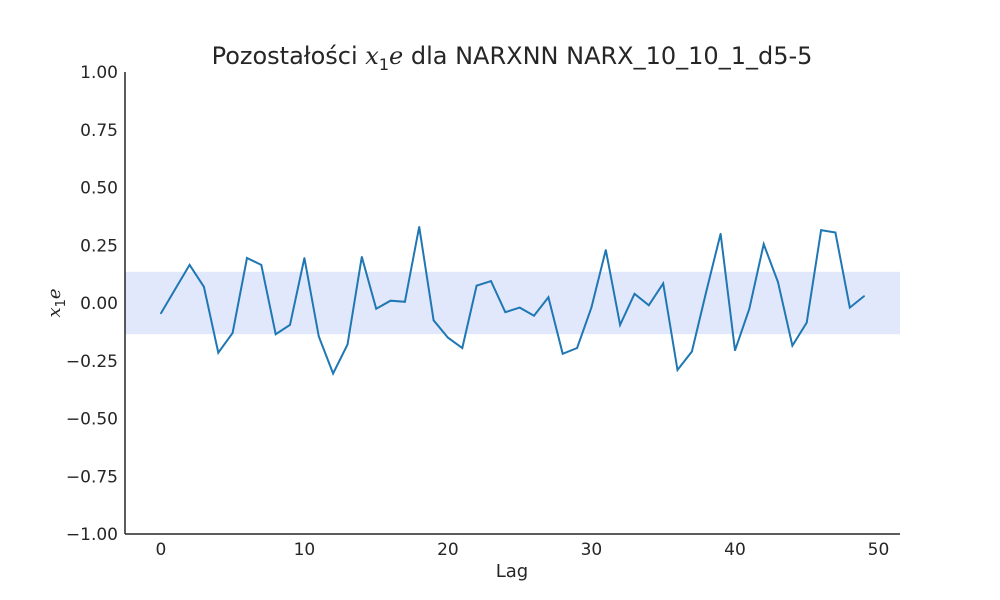 The image size is (1000, 600). I want to click on y-ticks: 1.00 0.75 0.50 0.25 0.00 −0.25 −0.50 −0.75 −1.00, so click(92, 304).